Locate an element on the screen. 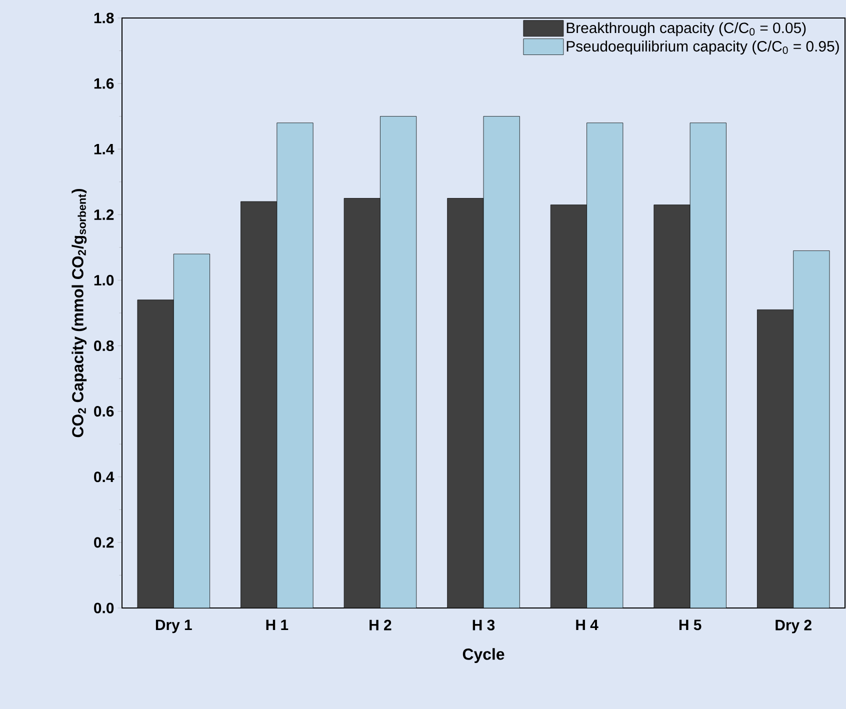  legend-label: Breakthrough capacity (C/C$_{0}$ = 0.05) is located at coordinates (686, 29).